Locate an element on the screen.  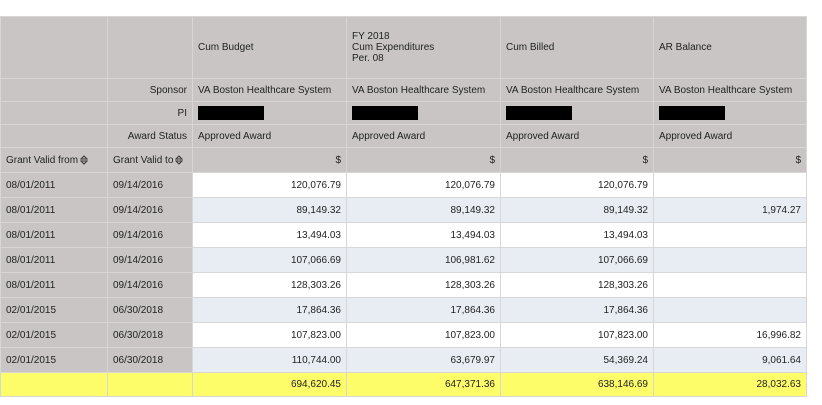
table-header: Grant Valid to is located at coordinates (150, 160).